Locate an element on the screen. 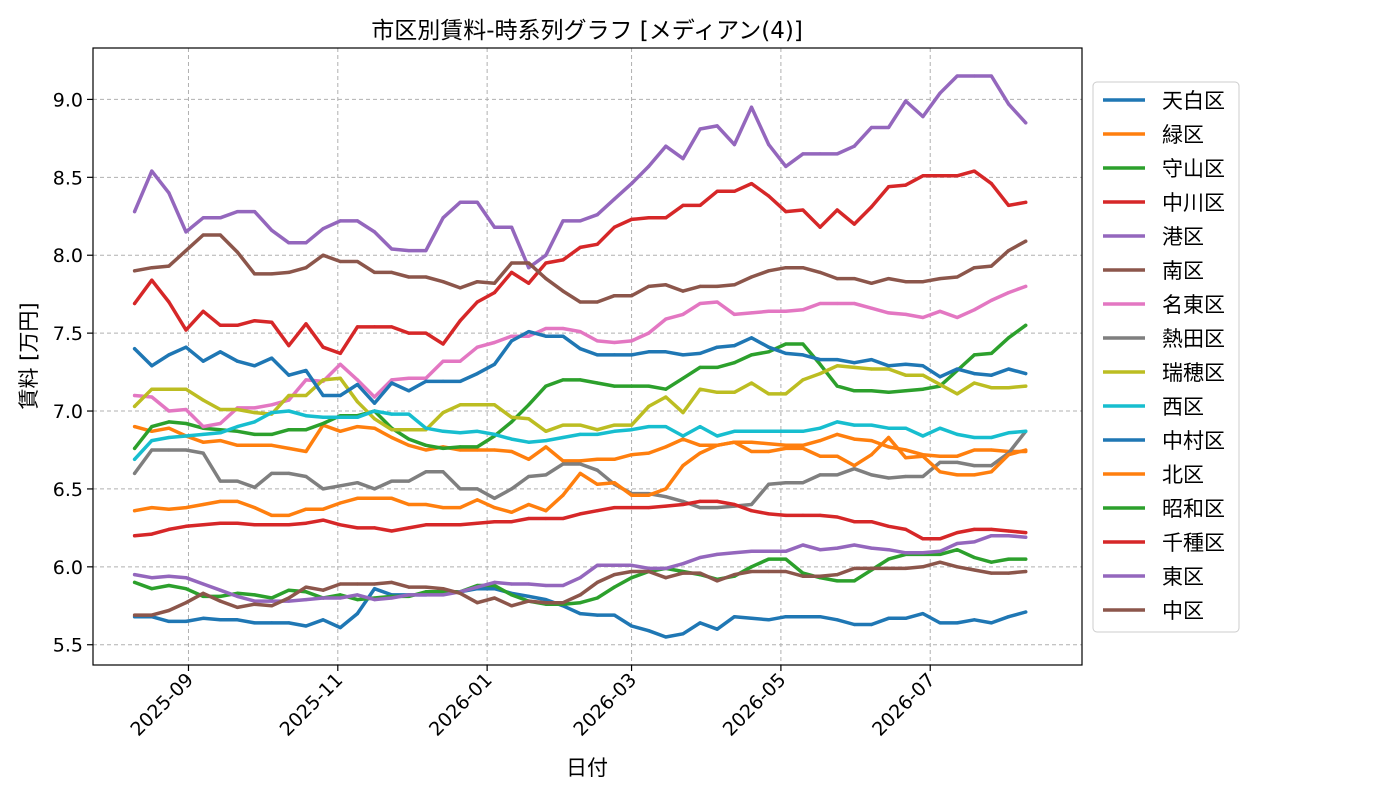 The width and height of the screenshot is (1400, 800). legend-item: 中村区 is located at coordinates (1164, 441).